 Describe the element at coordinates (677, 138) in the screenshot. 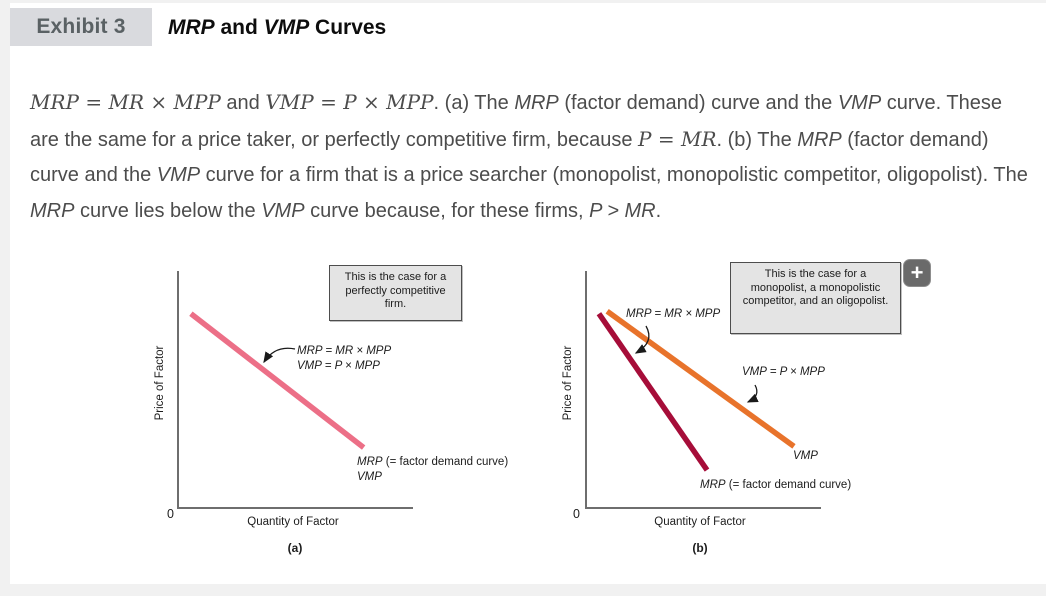

I see `caption-run: P = MR` at that location.